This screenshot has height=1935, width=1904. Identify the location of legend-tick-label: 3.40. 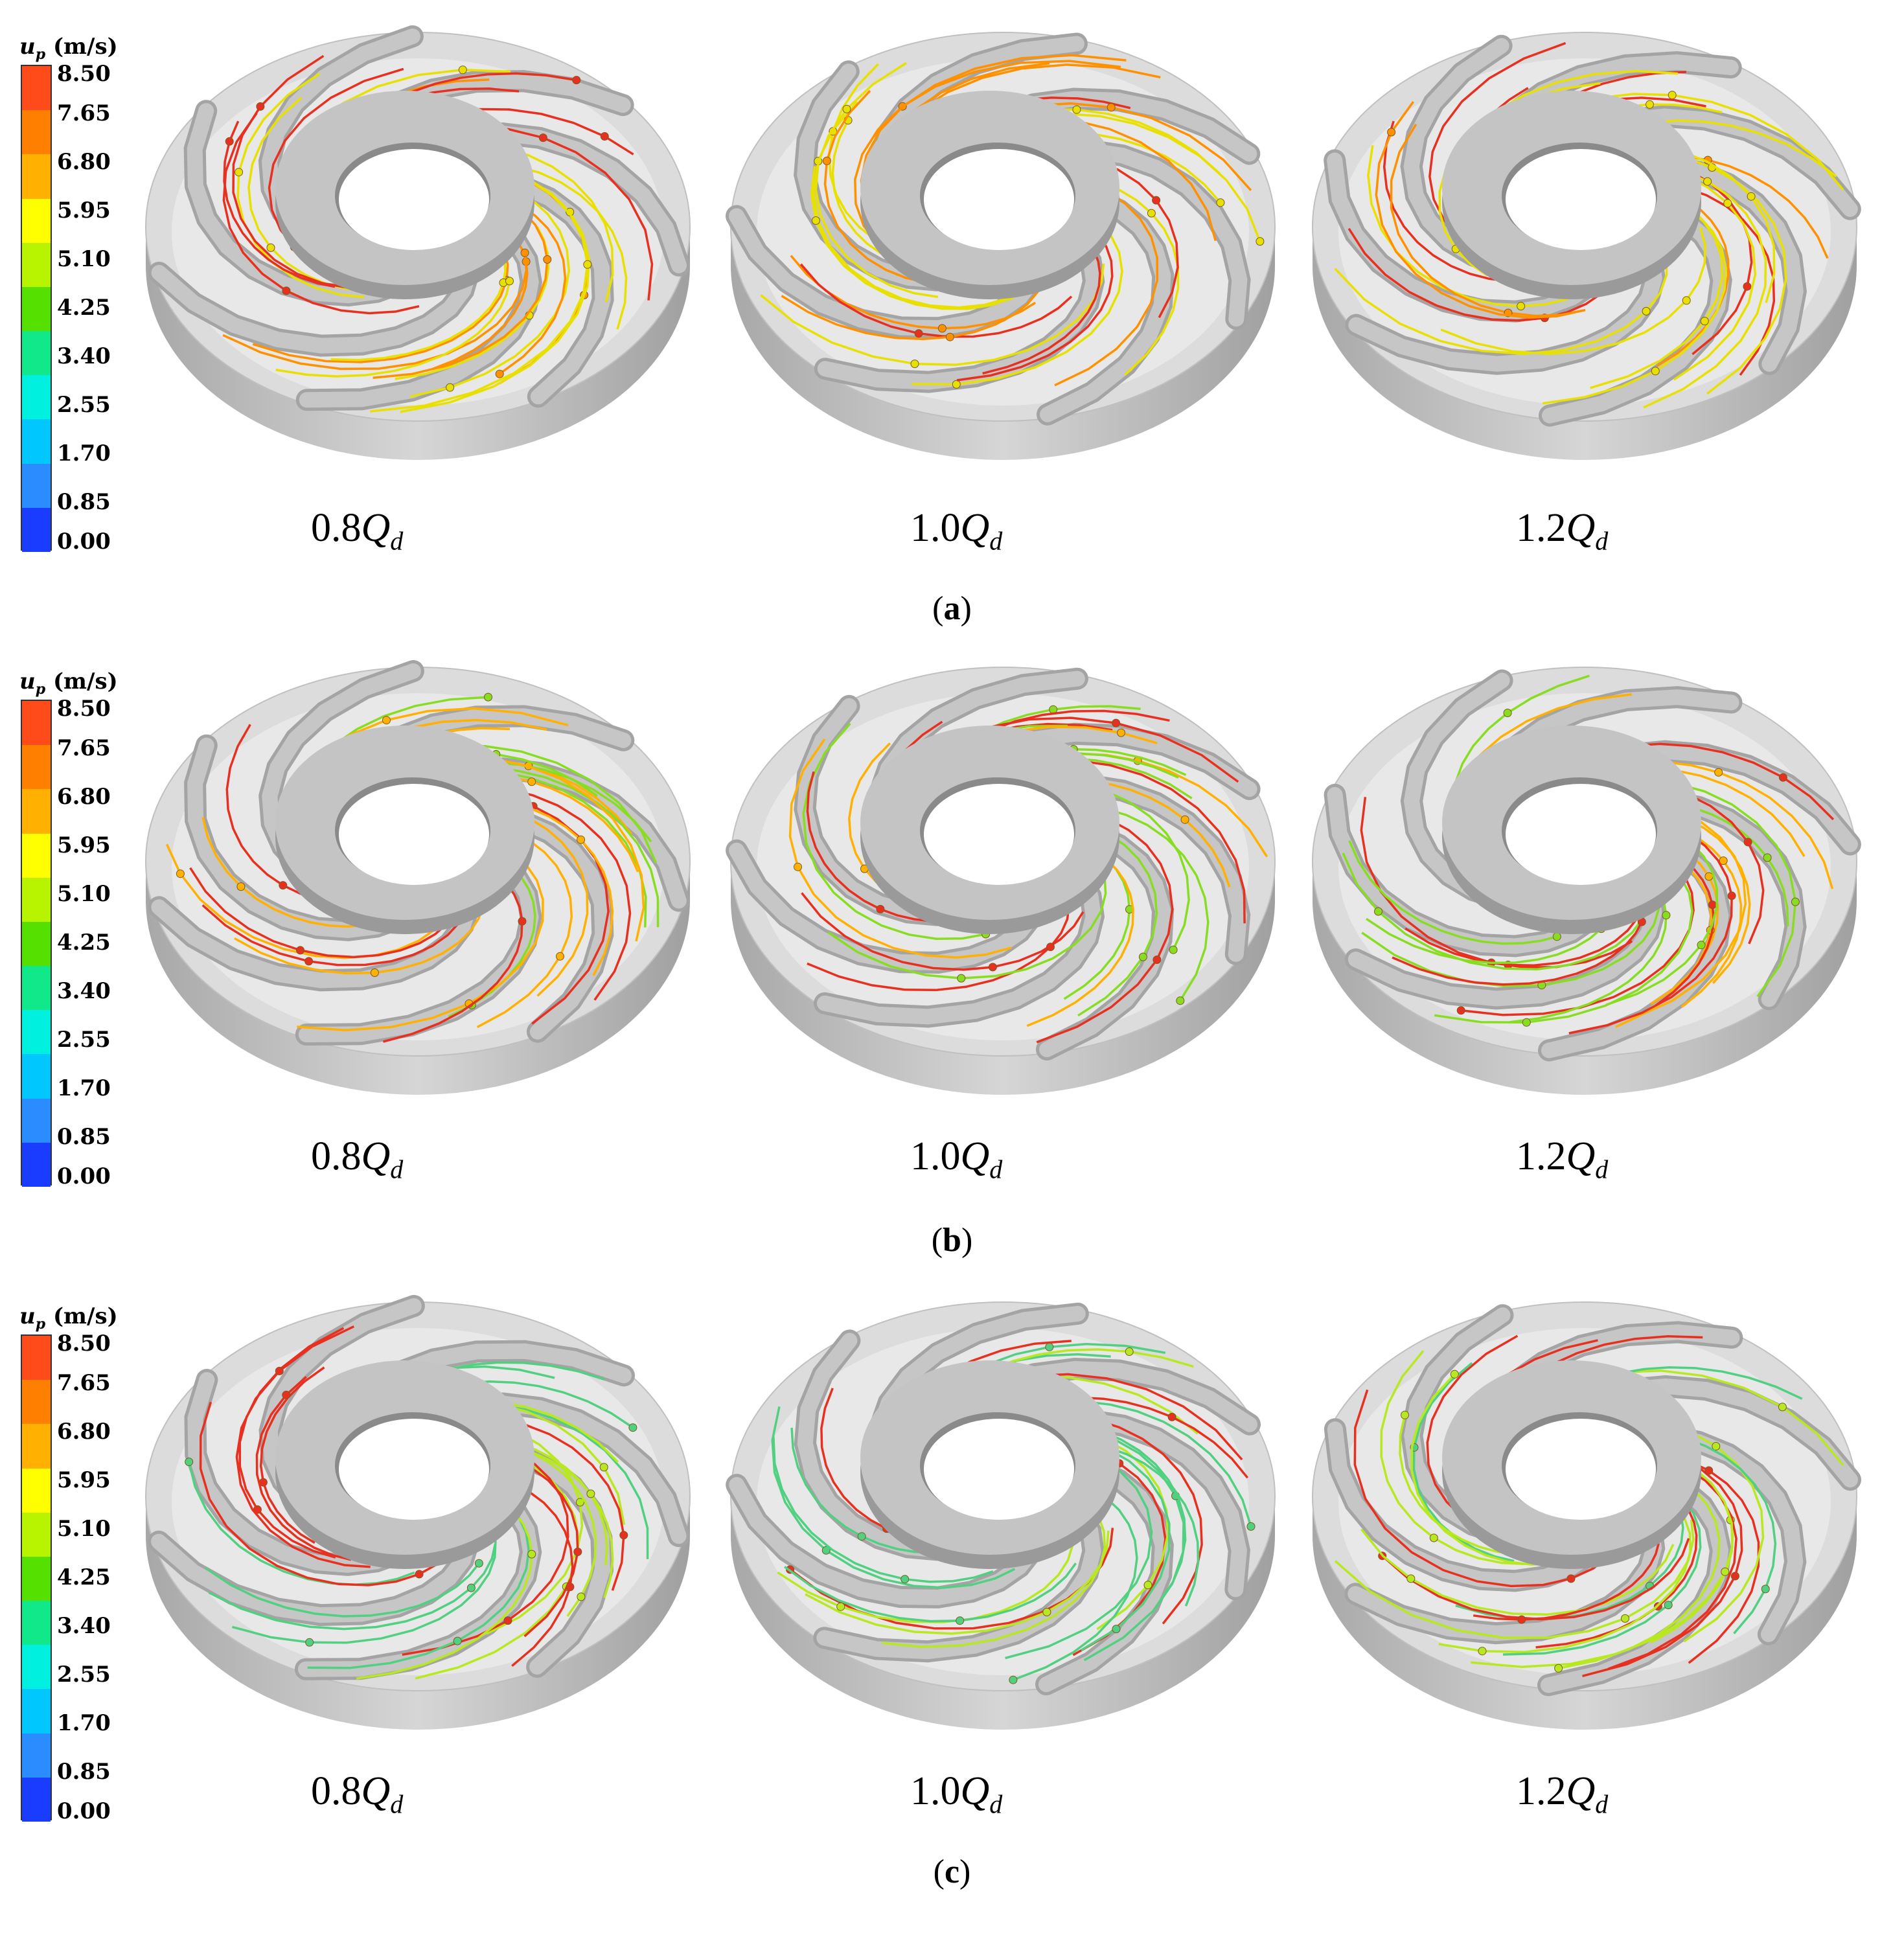
(84, 356).